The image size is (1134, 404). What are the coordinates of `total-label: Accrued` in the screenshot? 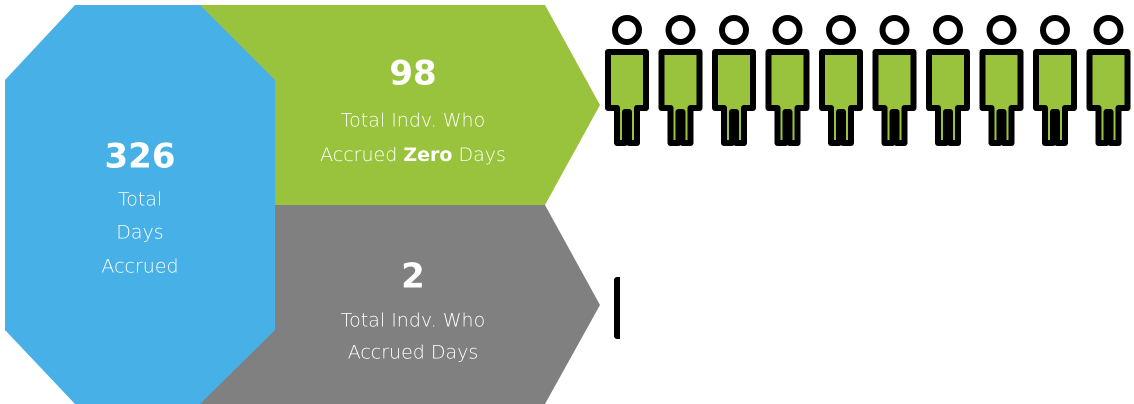 It's located at (139, 267).